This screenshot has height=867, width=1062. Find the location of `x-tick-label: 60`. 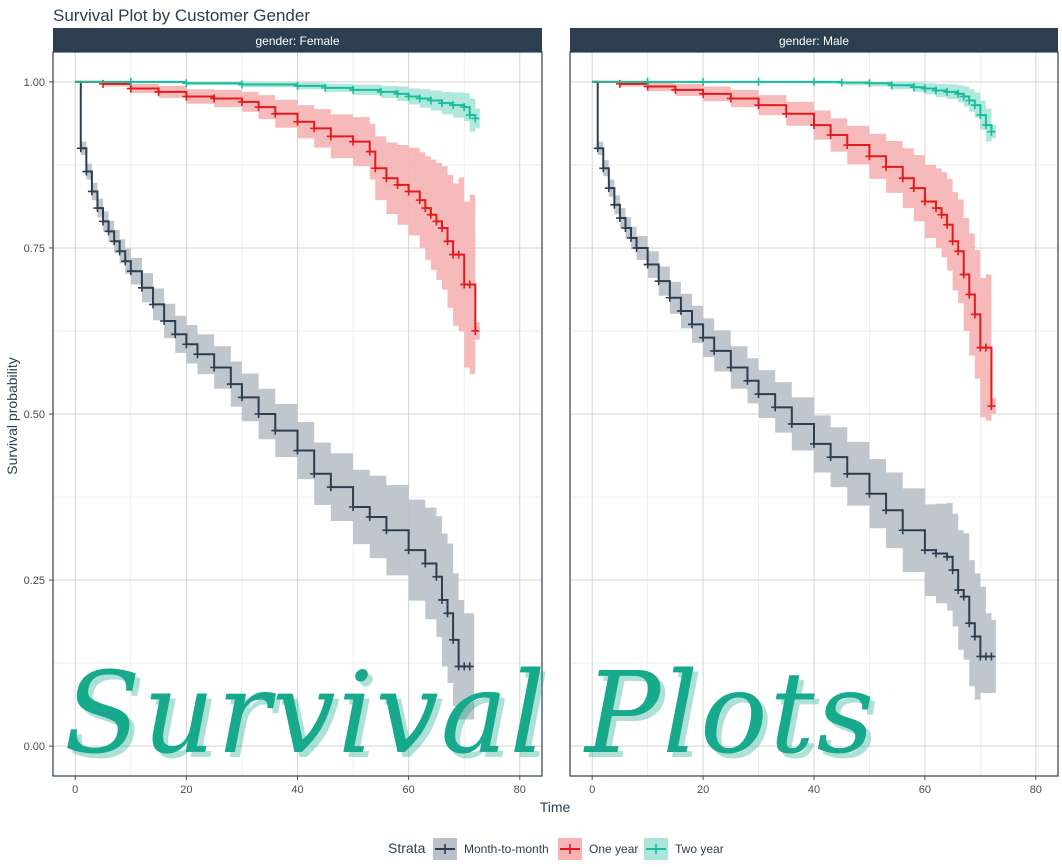

x-tick-label: 60 is located at coordinates (409, 790).